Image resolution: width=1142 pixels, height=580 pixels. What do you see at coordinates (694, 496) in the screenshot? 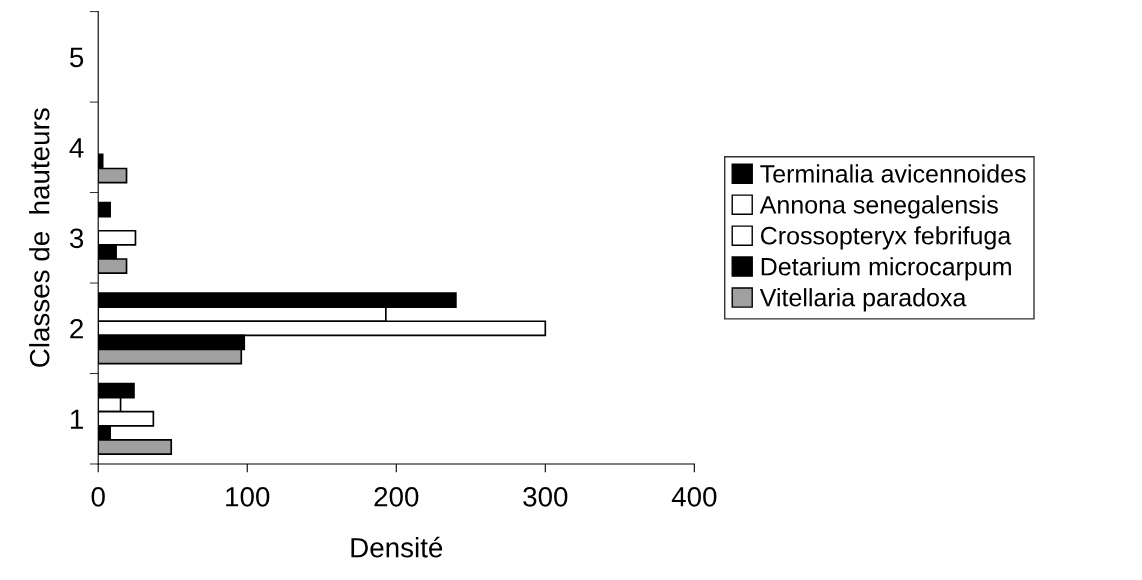
I see `x-tick-label: 400` at bounding box center [694, 496].